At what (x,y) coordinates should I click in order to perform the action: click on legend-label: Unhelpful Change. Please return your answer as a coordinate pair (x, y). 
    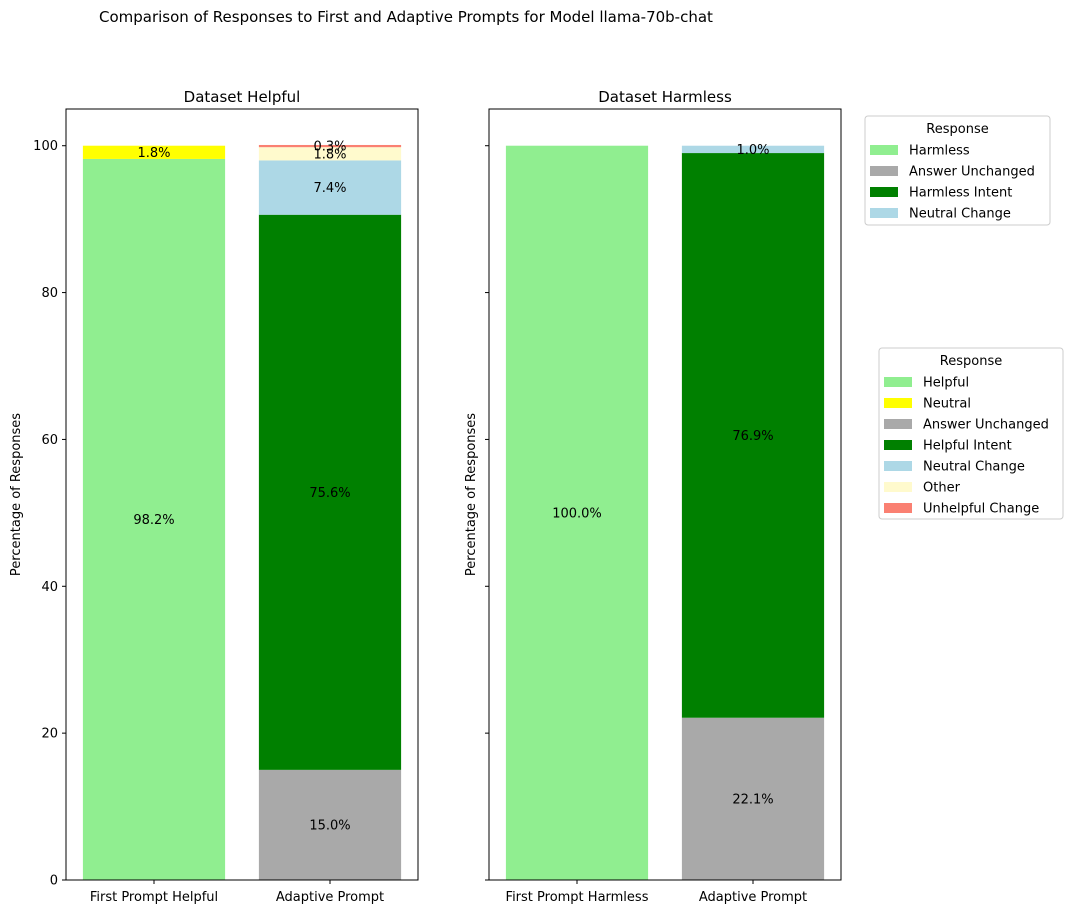
    Looking at the image, I should click on (981, 509).